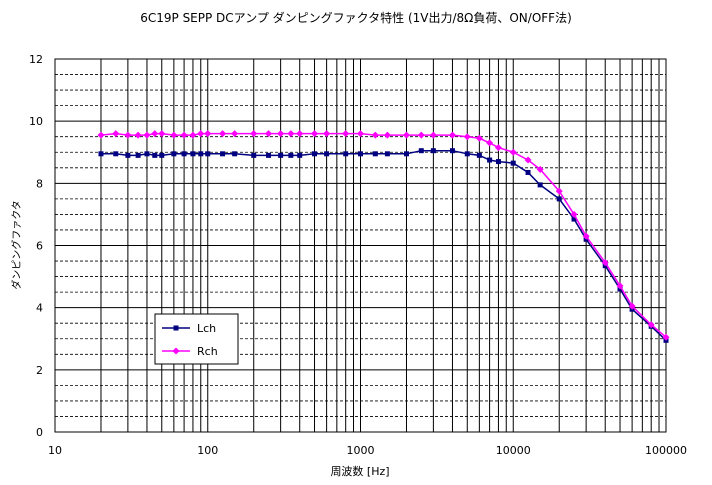 This screenshot has width=712, height=485. What do you see at coordinates (39, 183) in the screenshot?
I see `y-tick-label: 8` at bounding box center [39, 183].